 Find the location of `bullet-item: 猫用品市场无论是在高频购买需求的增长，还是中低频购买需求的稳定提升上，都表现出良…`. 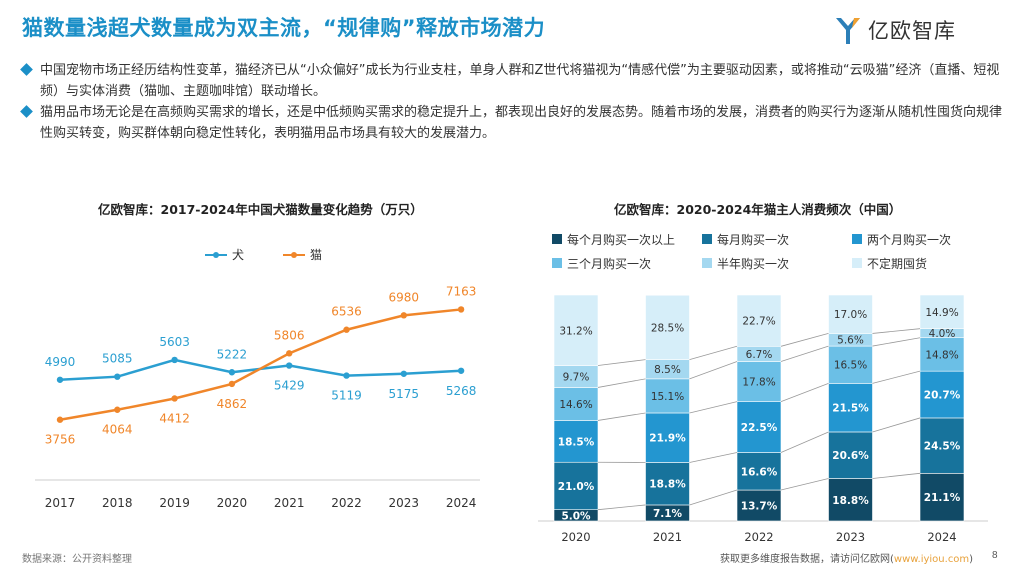

bullet-item: 猫用品市场无论是在高频购买需求的增长，还是中低频购买需求的稳定提升上，都表现出良… is located at coordinates (511, 123).